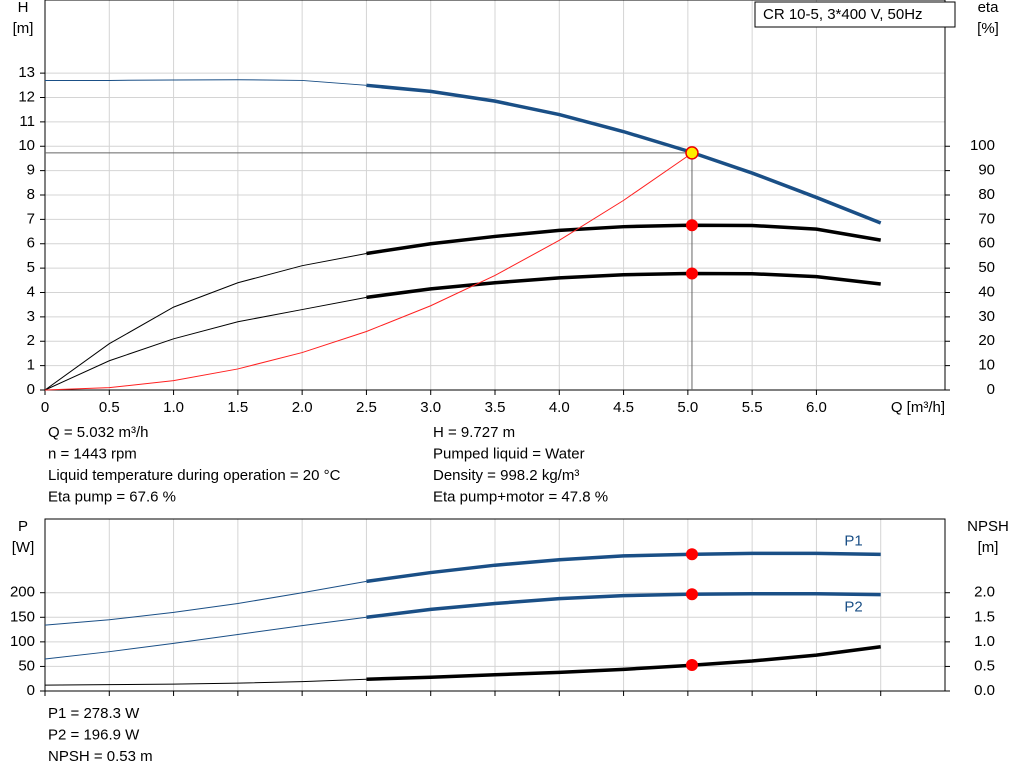  I want to click on y-axis-label: H, so click(23, 8).